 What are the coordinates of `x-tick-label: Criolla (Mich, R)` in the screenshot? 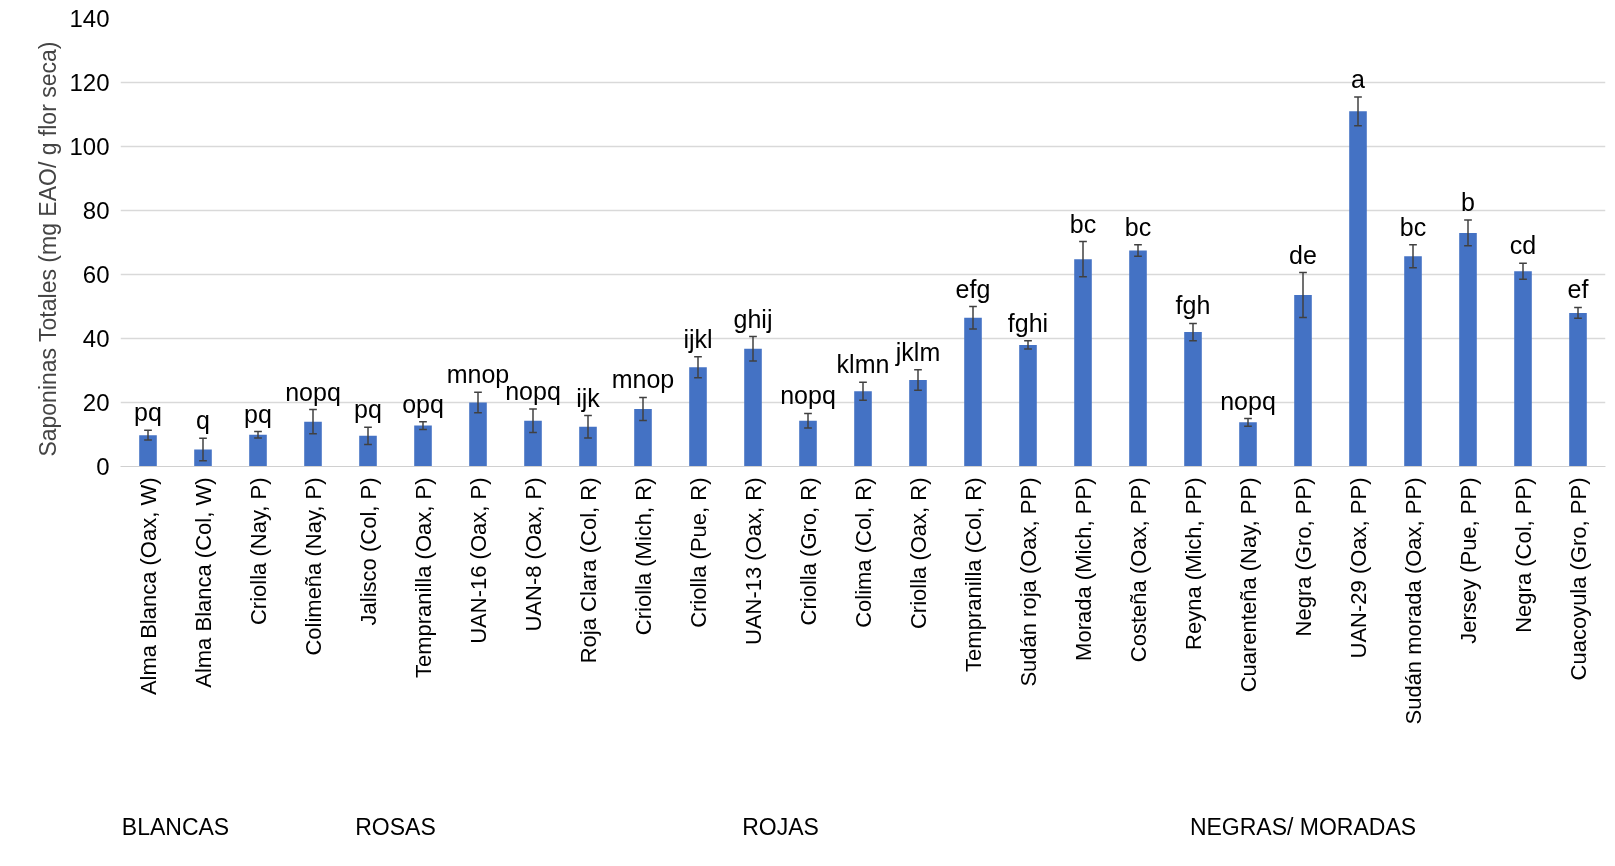 It's located at (643, 556).